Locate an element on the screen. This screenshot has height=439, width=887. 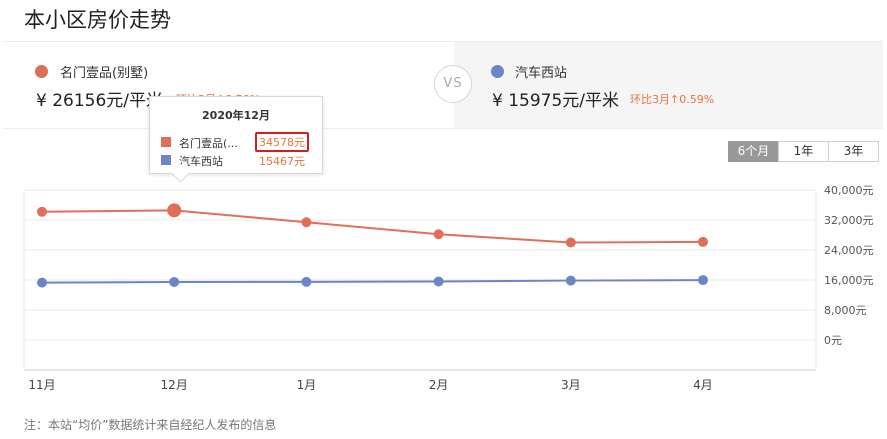
y-tick-label: 0元 is located at coordinates (833, 340).